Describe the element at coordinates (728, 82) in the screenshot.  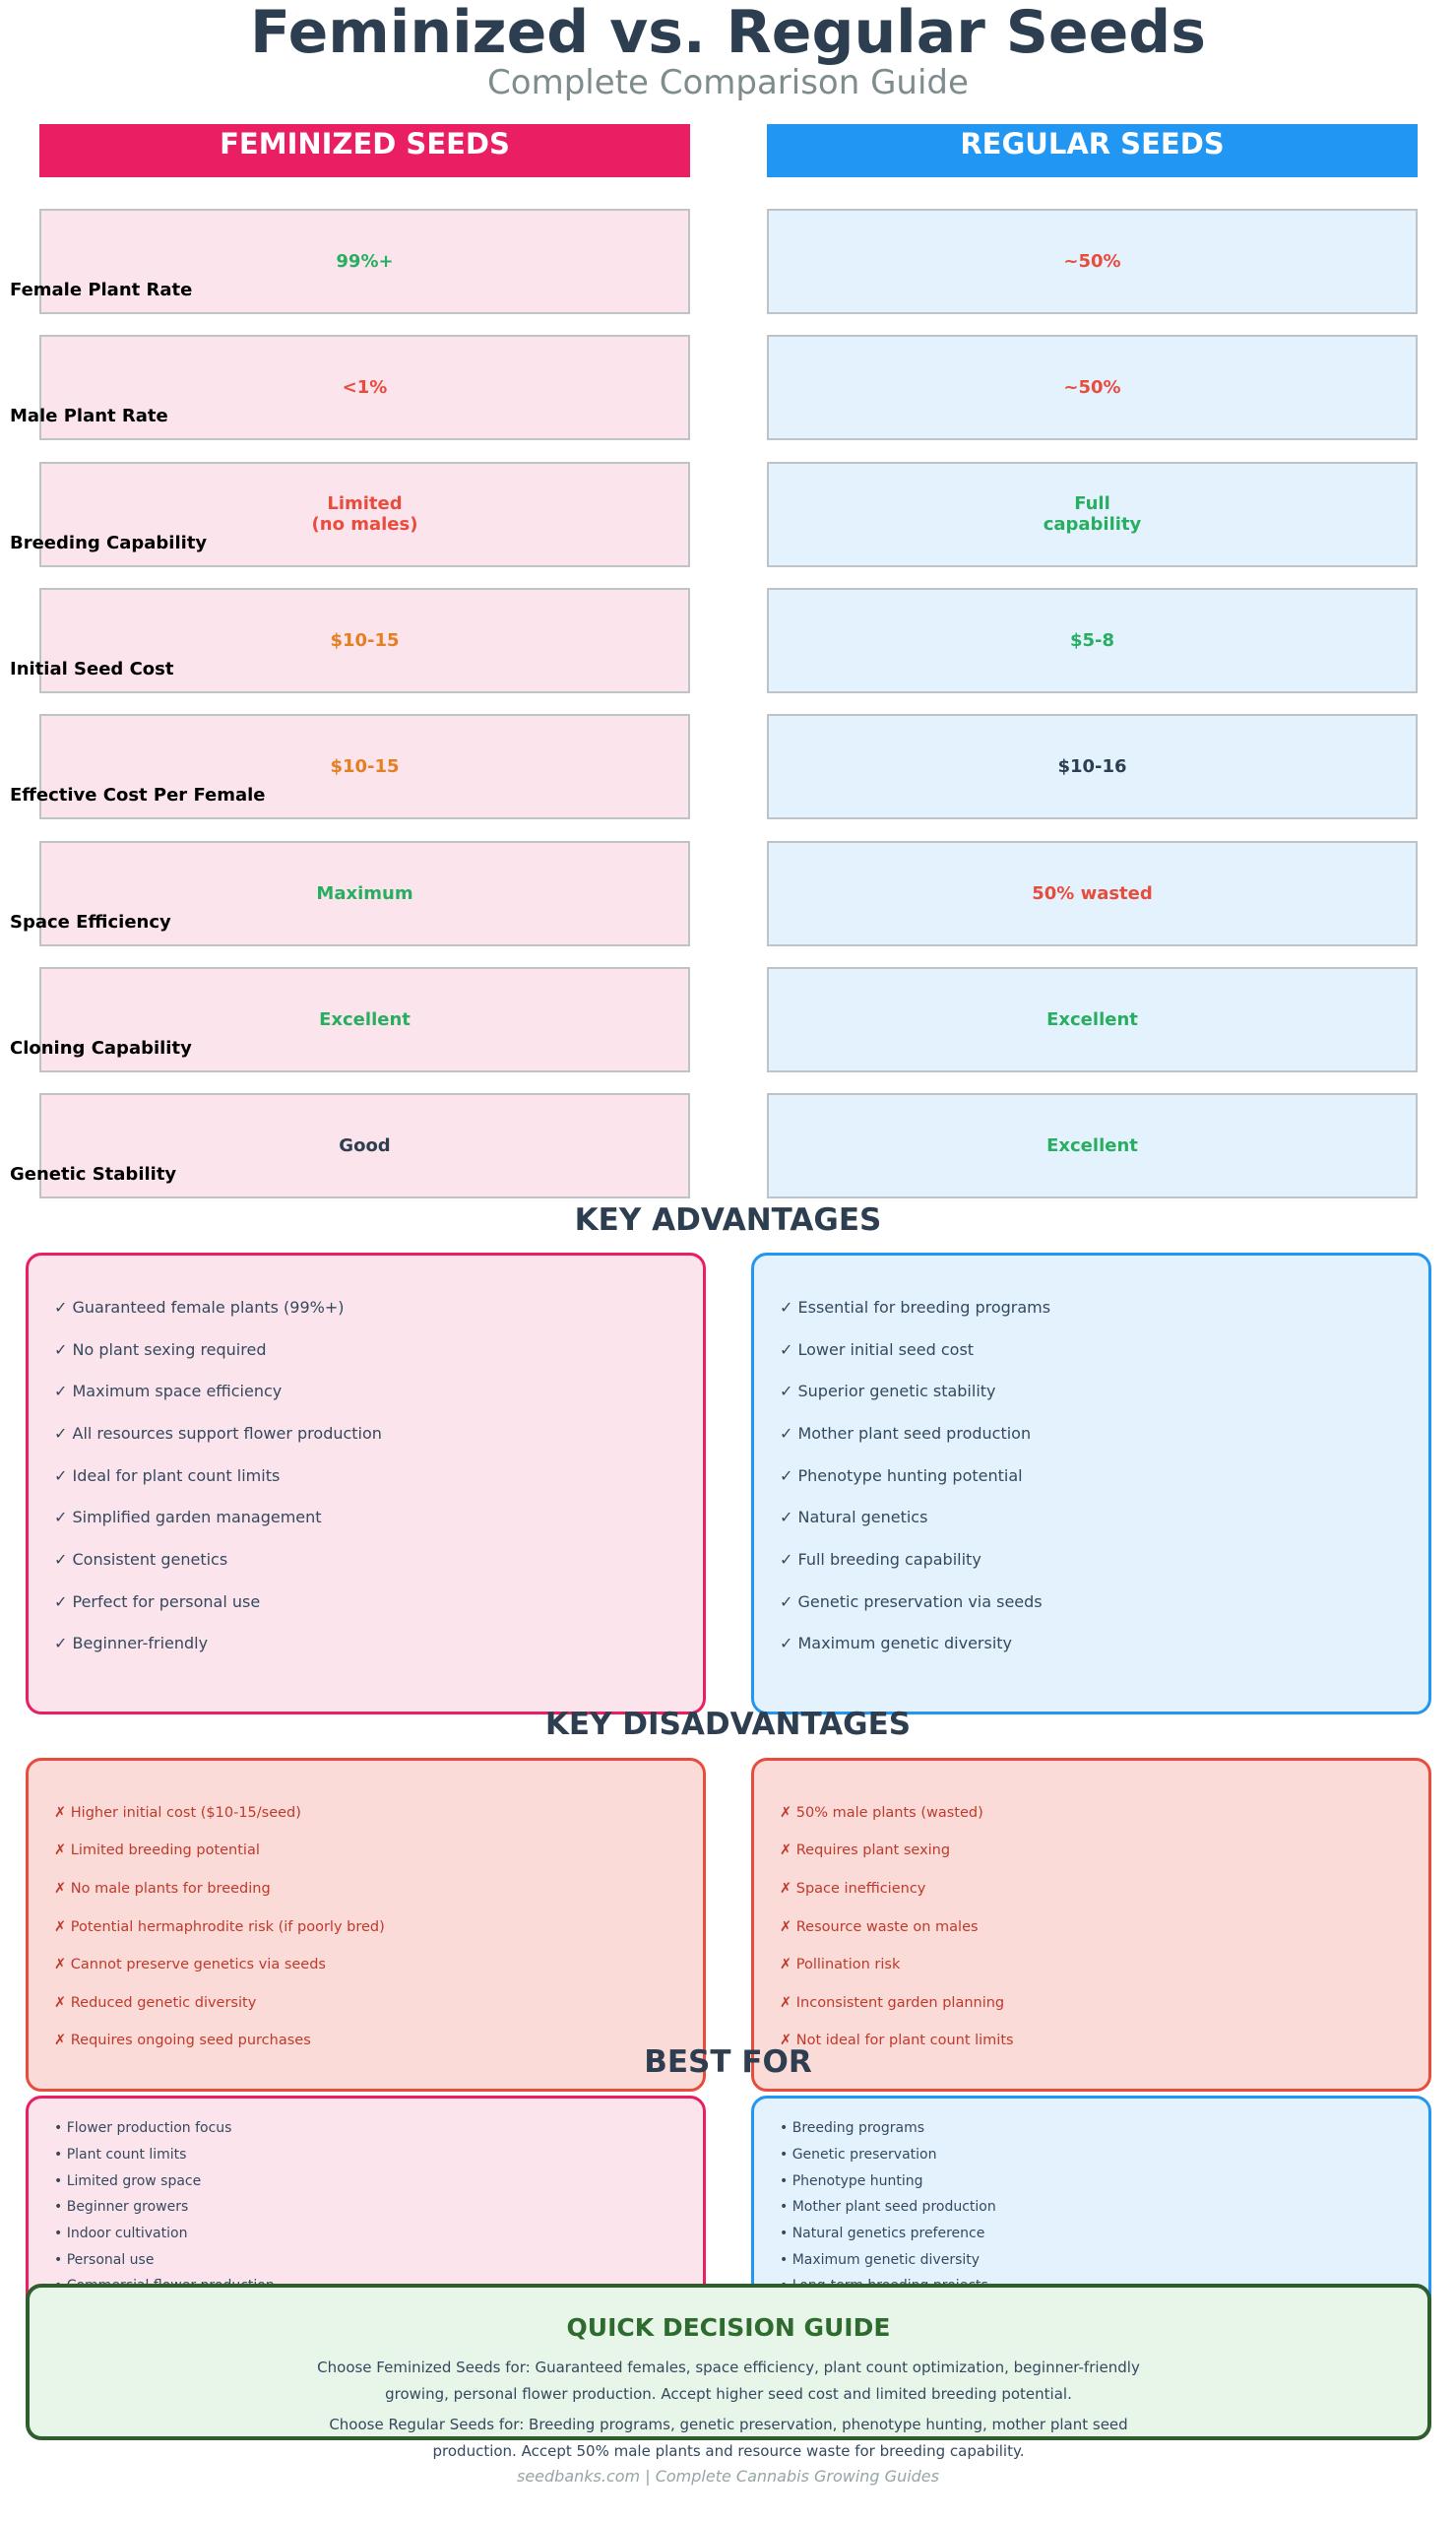
I see `subtitle: Complete Comparison Guide` at that location.